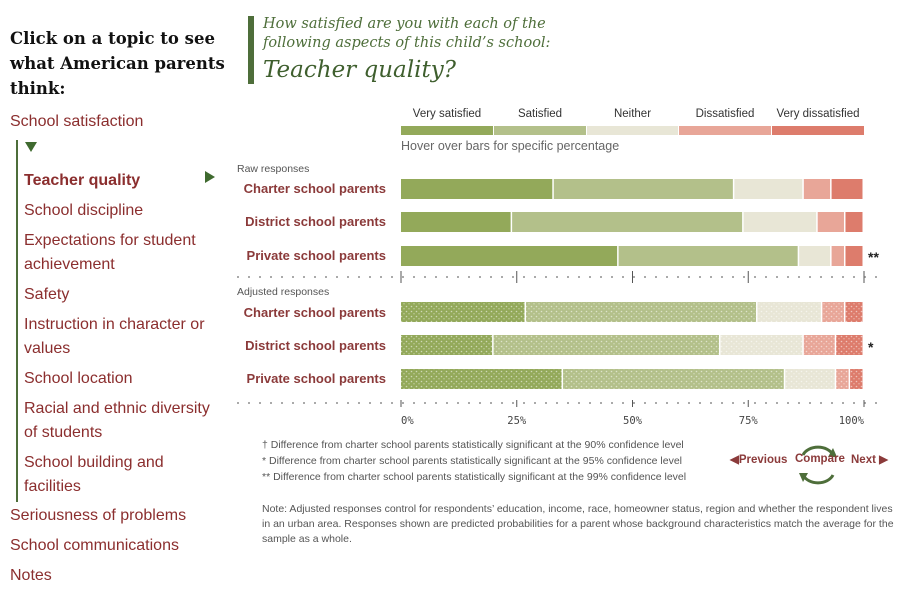  Describe the element at coordinates (110, 252) in the screenshot. I see `sidebar-item-expectations: Expectations for student achievement` at that location.